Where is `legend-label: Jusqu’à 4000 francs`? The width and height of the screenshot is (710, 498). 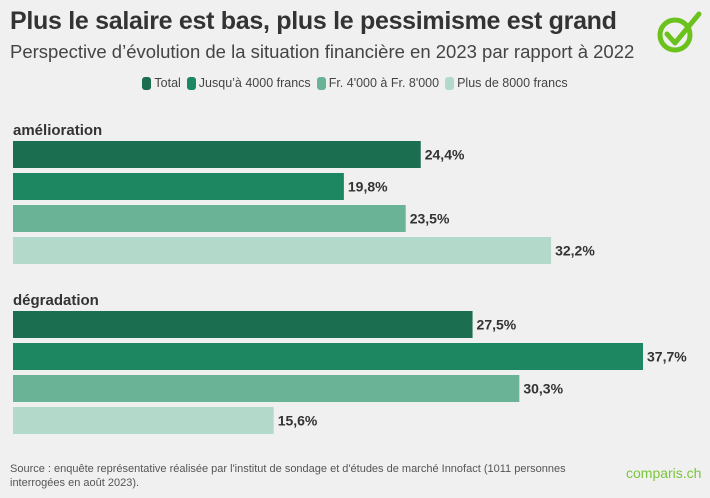
legend-label: Jusqu’à 4000 francs is located at coordinates (254, 83).